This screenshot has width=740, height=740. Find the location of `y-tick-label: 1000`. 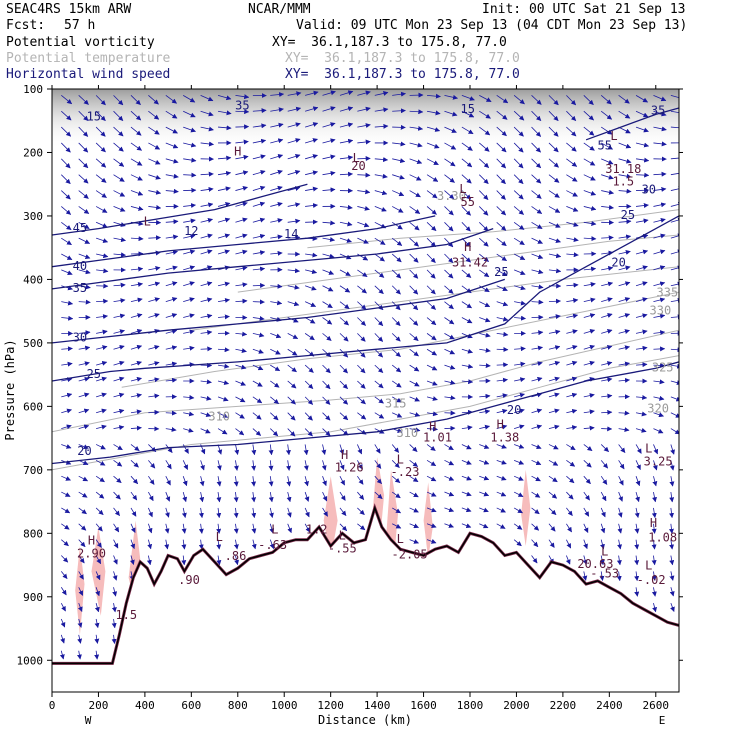

y-tick-label: 1000 is located at coordinates (30, 660).